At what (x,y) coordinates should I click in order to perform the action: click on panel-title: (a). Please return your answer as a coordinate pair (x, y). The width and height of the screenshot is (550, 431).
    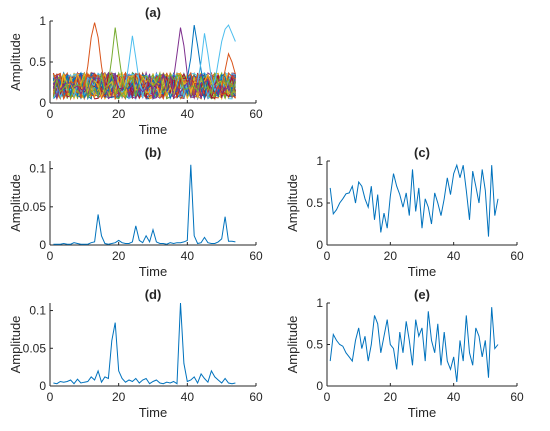
    Looking at the image, I should click on (153, 12).